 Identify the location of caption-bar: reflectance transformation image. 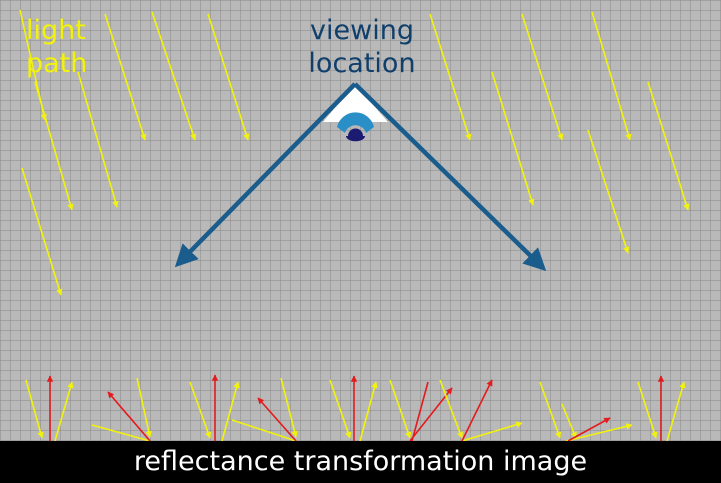
(360, 462).